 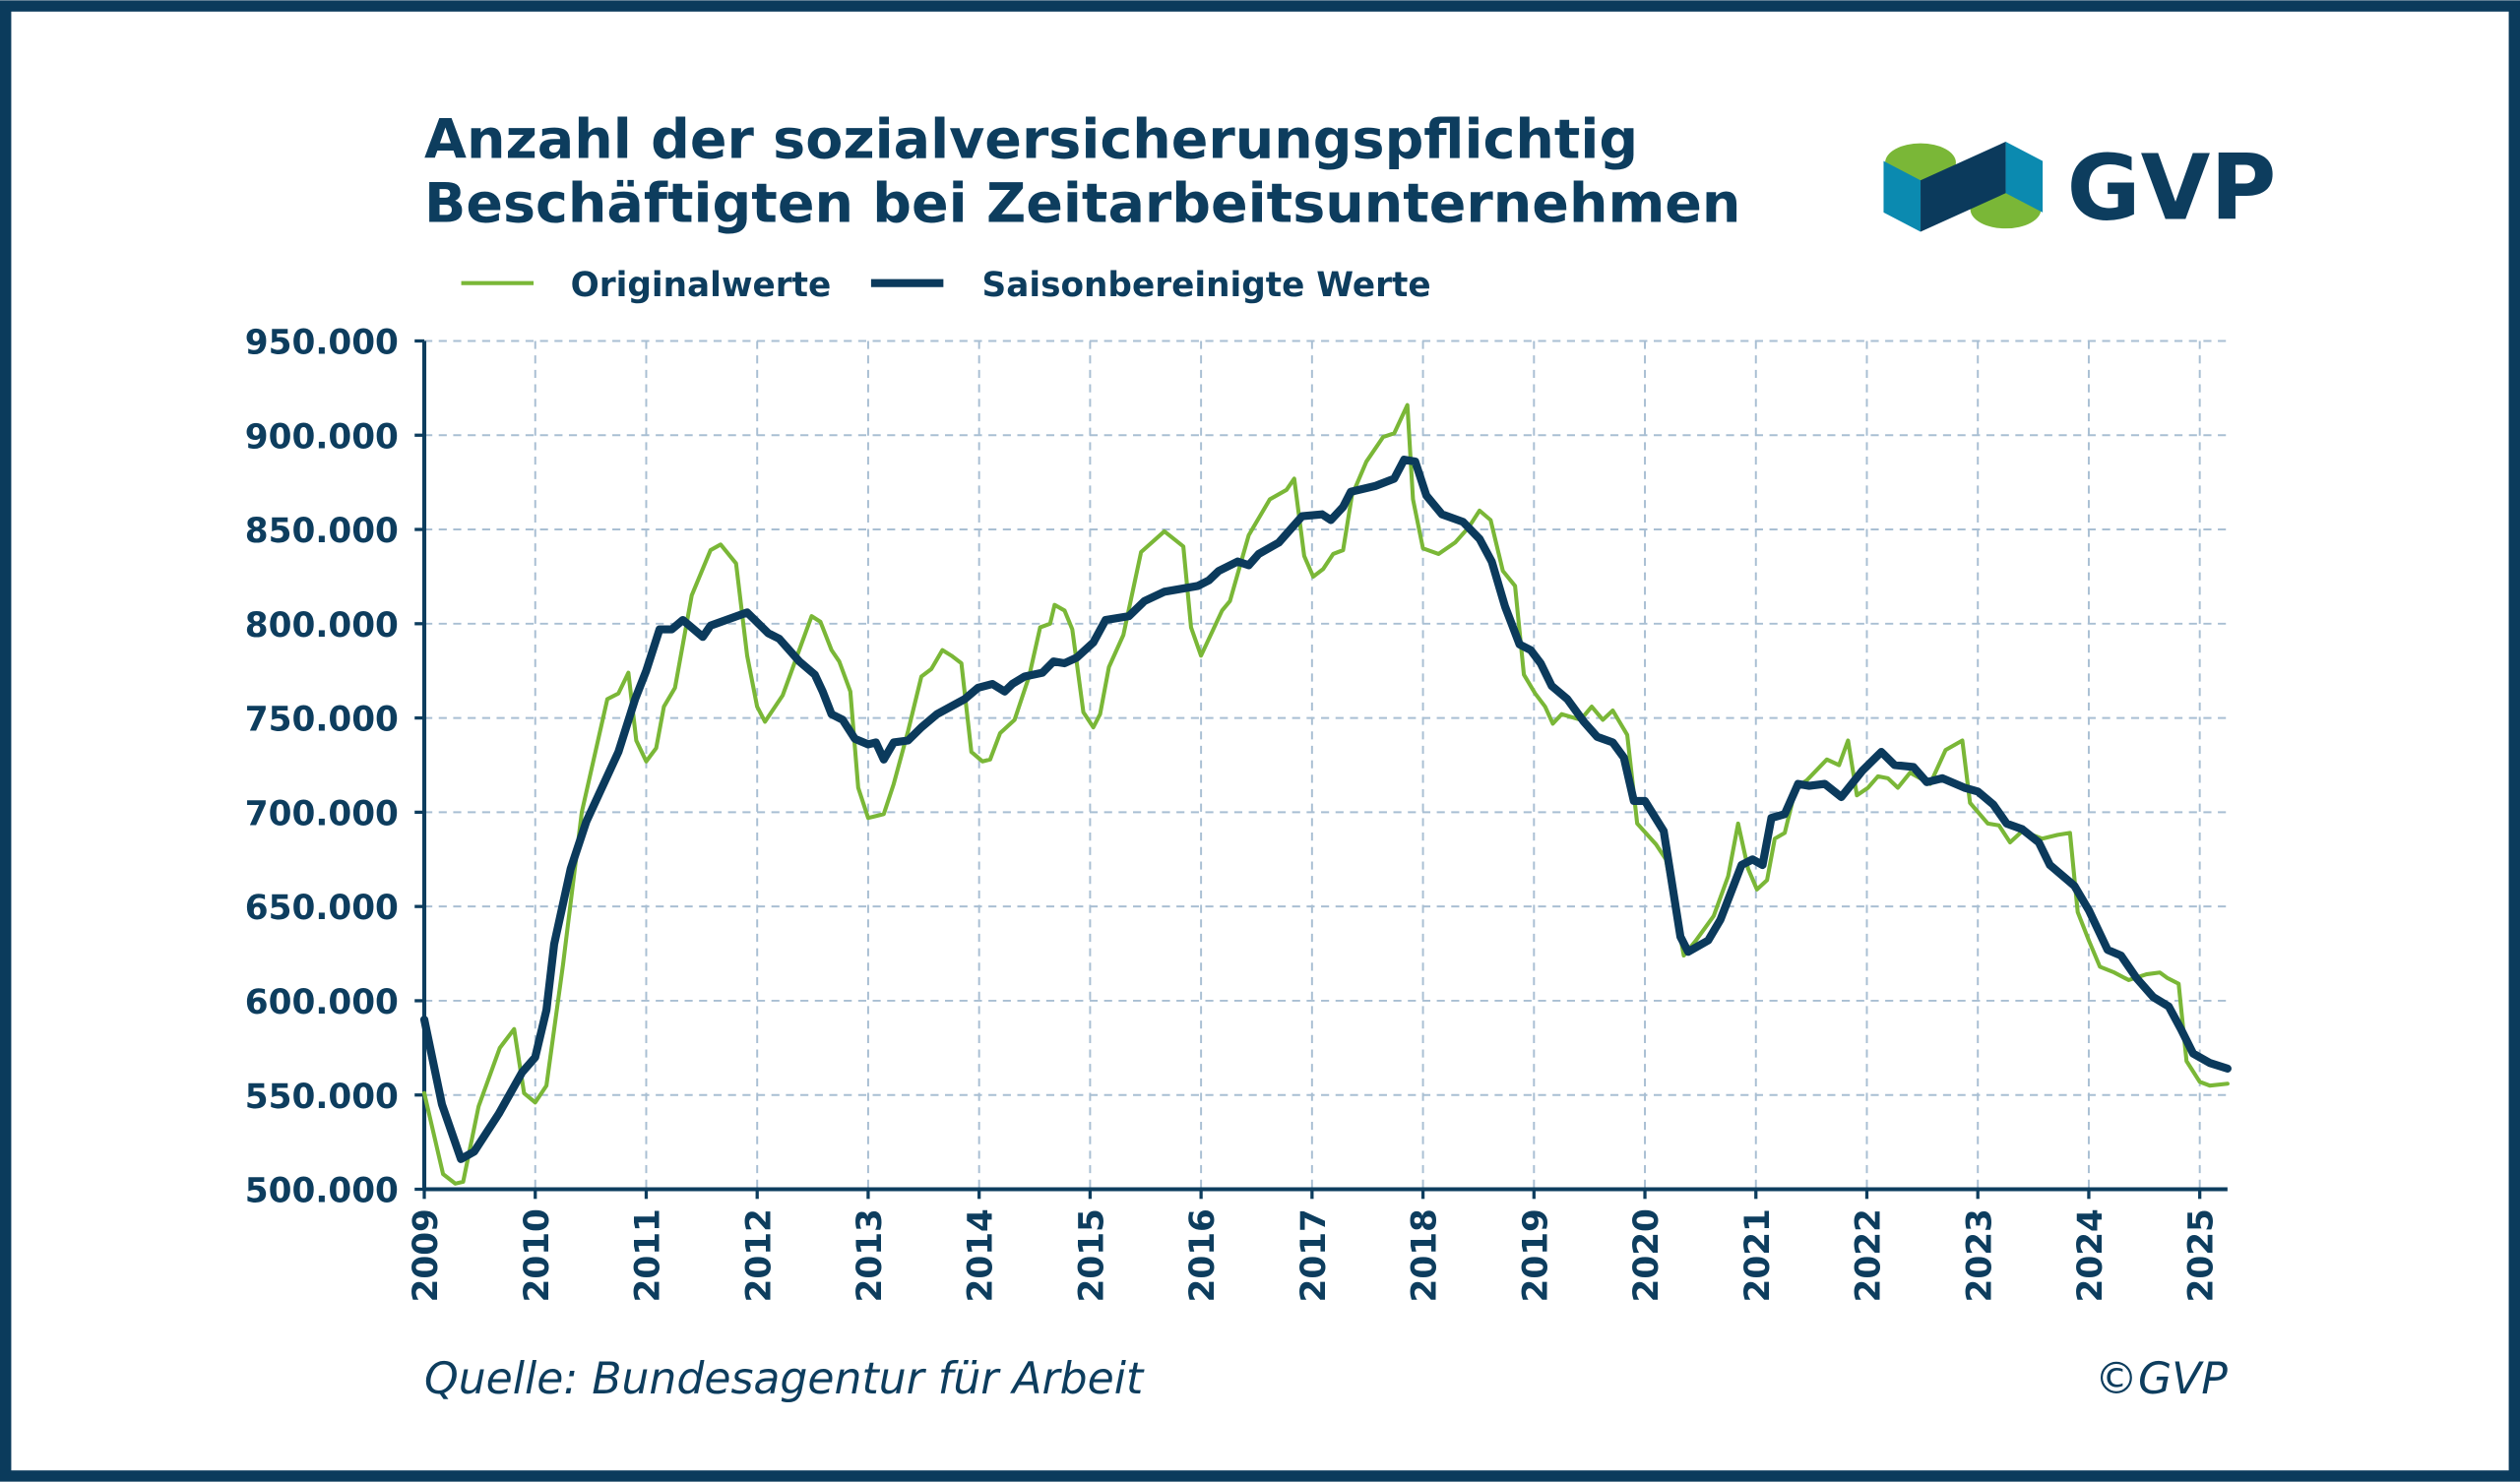 I want to click on y-tick-label: 850.000, so click(x=322, y=531).